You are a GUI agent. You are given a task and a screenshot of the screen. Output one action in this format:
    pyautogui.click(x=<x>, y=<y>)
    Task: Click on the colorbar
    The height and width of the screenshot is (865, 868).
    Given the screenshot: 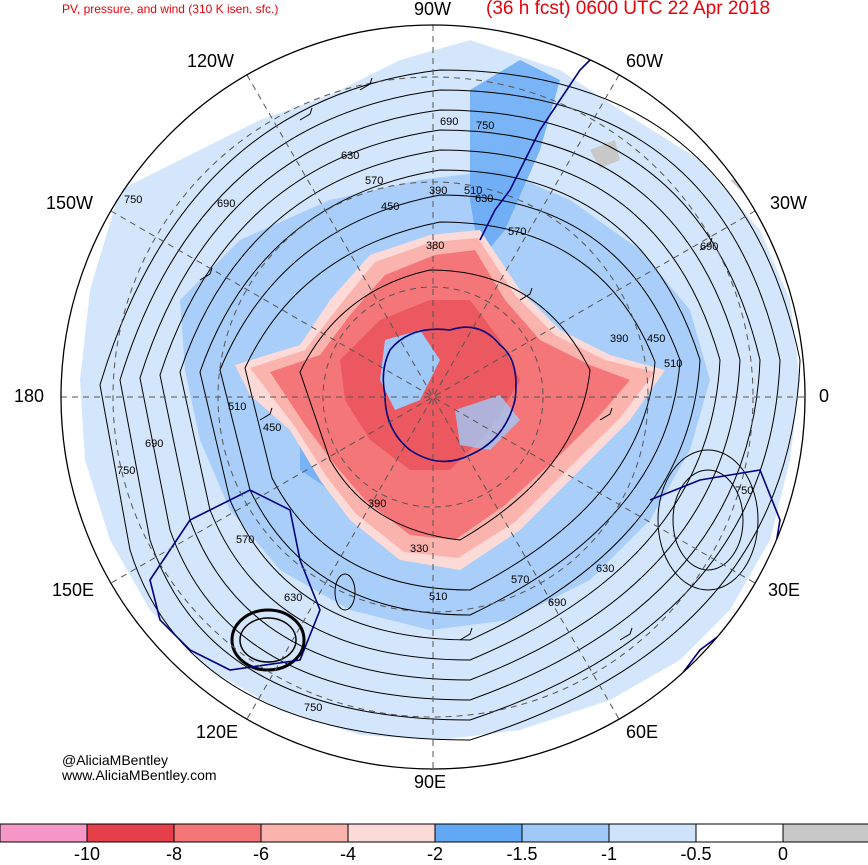 What is the action you would take?
    pyautogui.click(x=434, y=833)
    